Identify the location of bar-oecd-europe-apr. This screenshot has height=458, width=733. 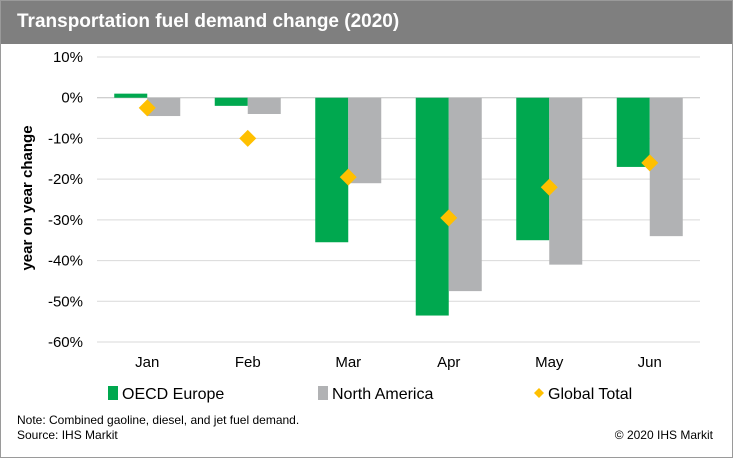
(432, 206).